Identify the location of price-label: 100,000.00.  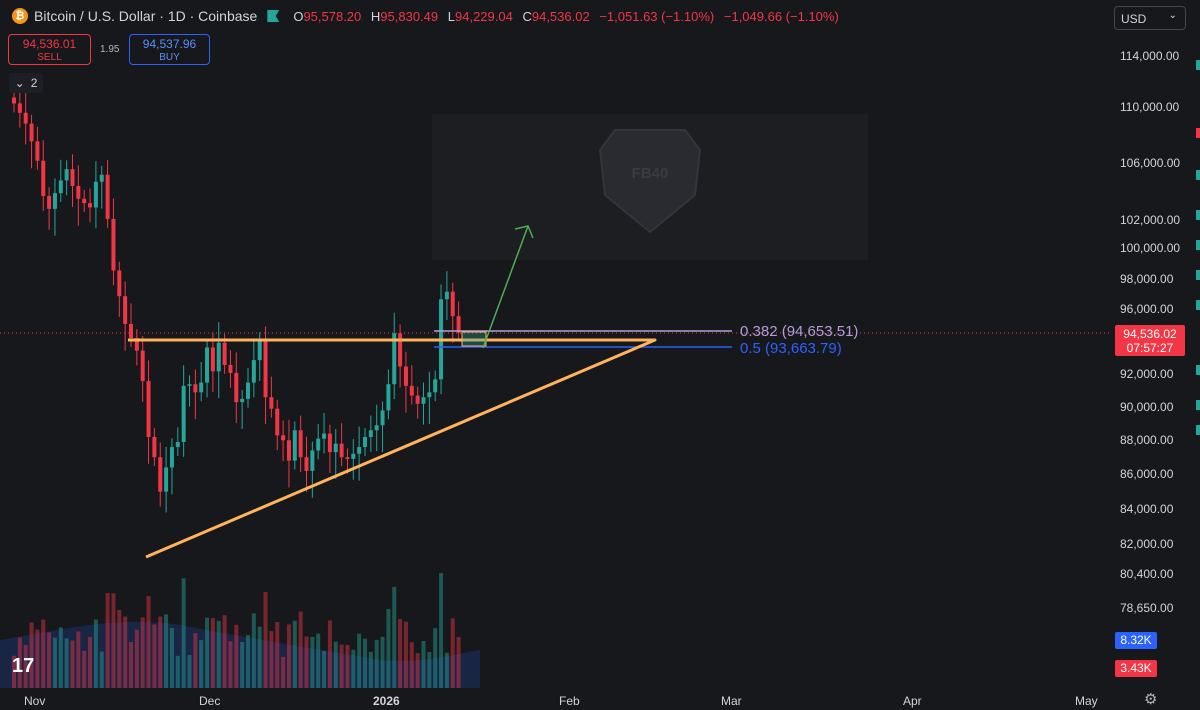
(1150, 248).